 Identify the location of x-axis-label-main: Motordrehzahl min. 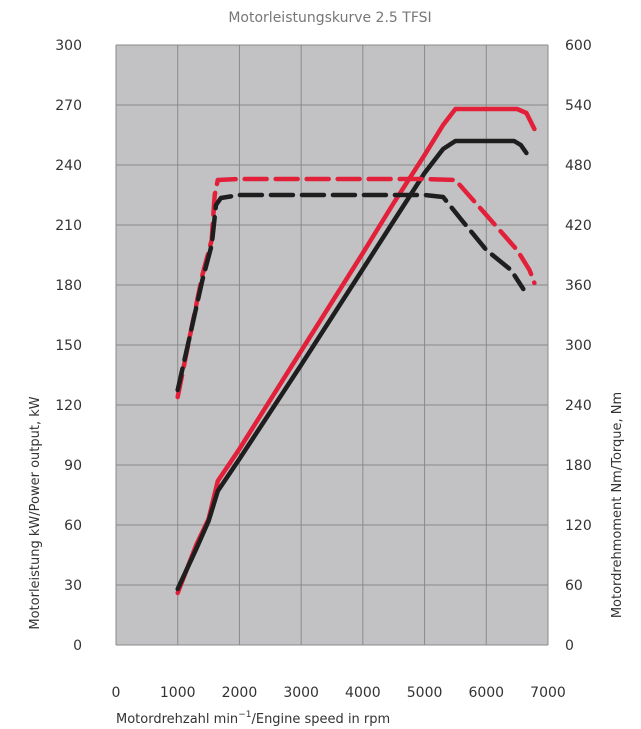
(177, 719).